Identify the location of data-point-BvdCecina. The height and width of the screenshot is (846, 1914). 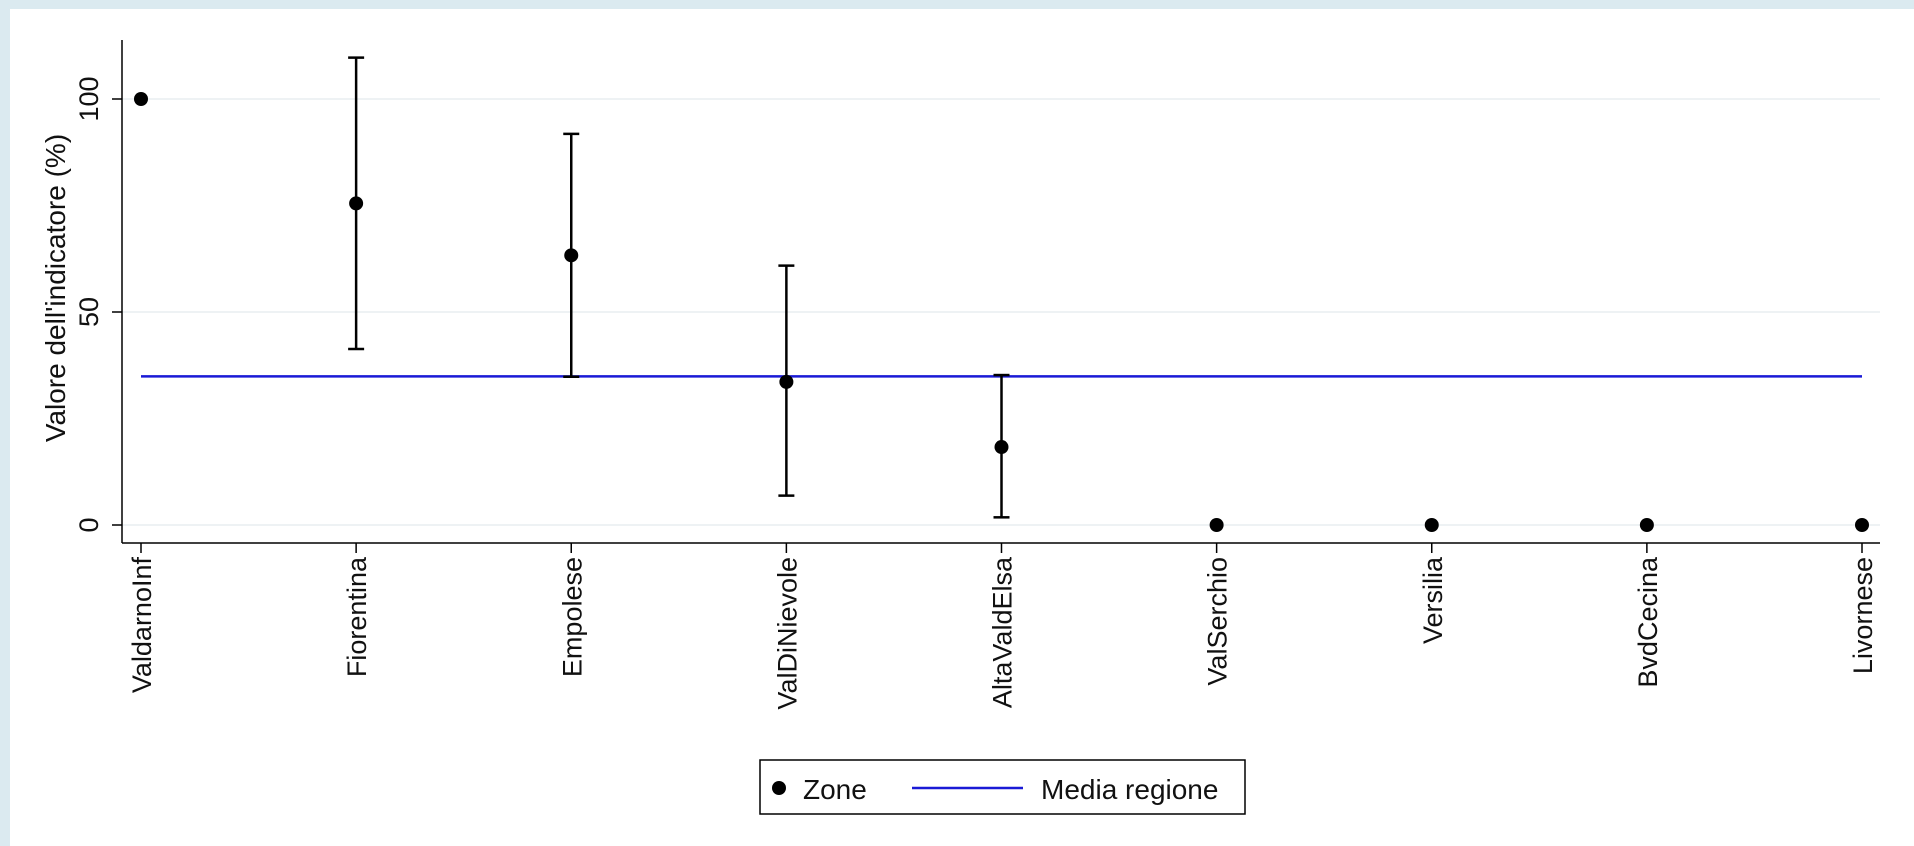
(1646, 525).